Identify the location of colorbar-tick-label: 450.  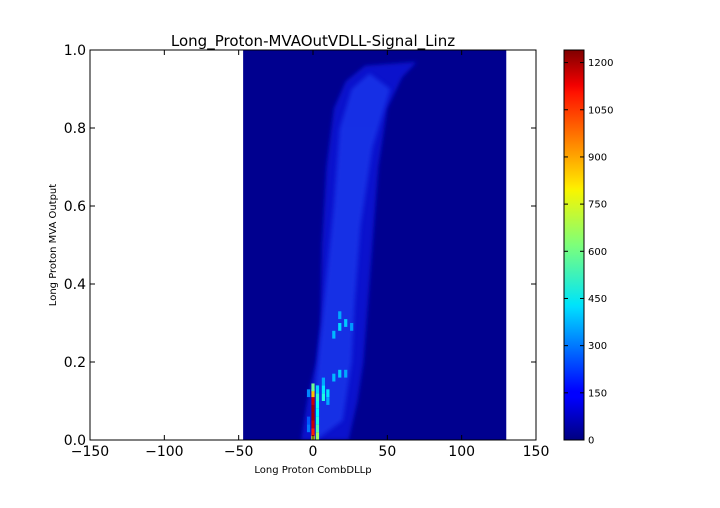
(597, 299).